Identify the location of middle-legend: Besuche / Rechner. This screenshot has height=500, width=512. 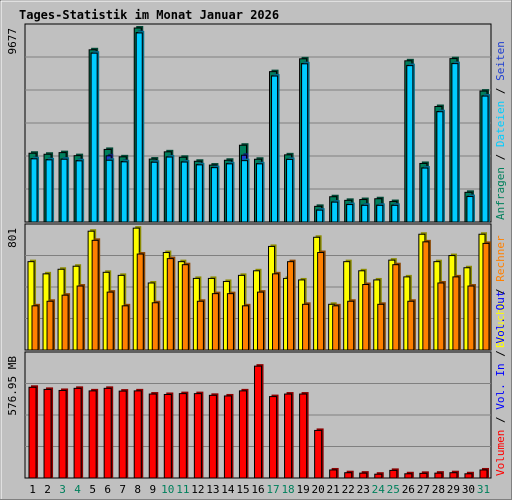
(500, 291).